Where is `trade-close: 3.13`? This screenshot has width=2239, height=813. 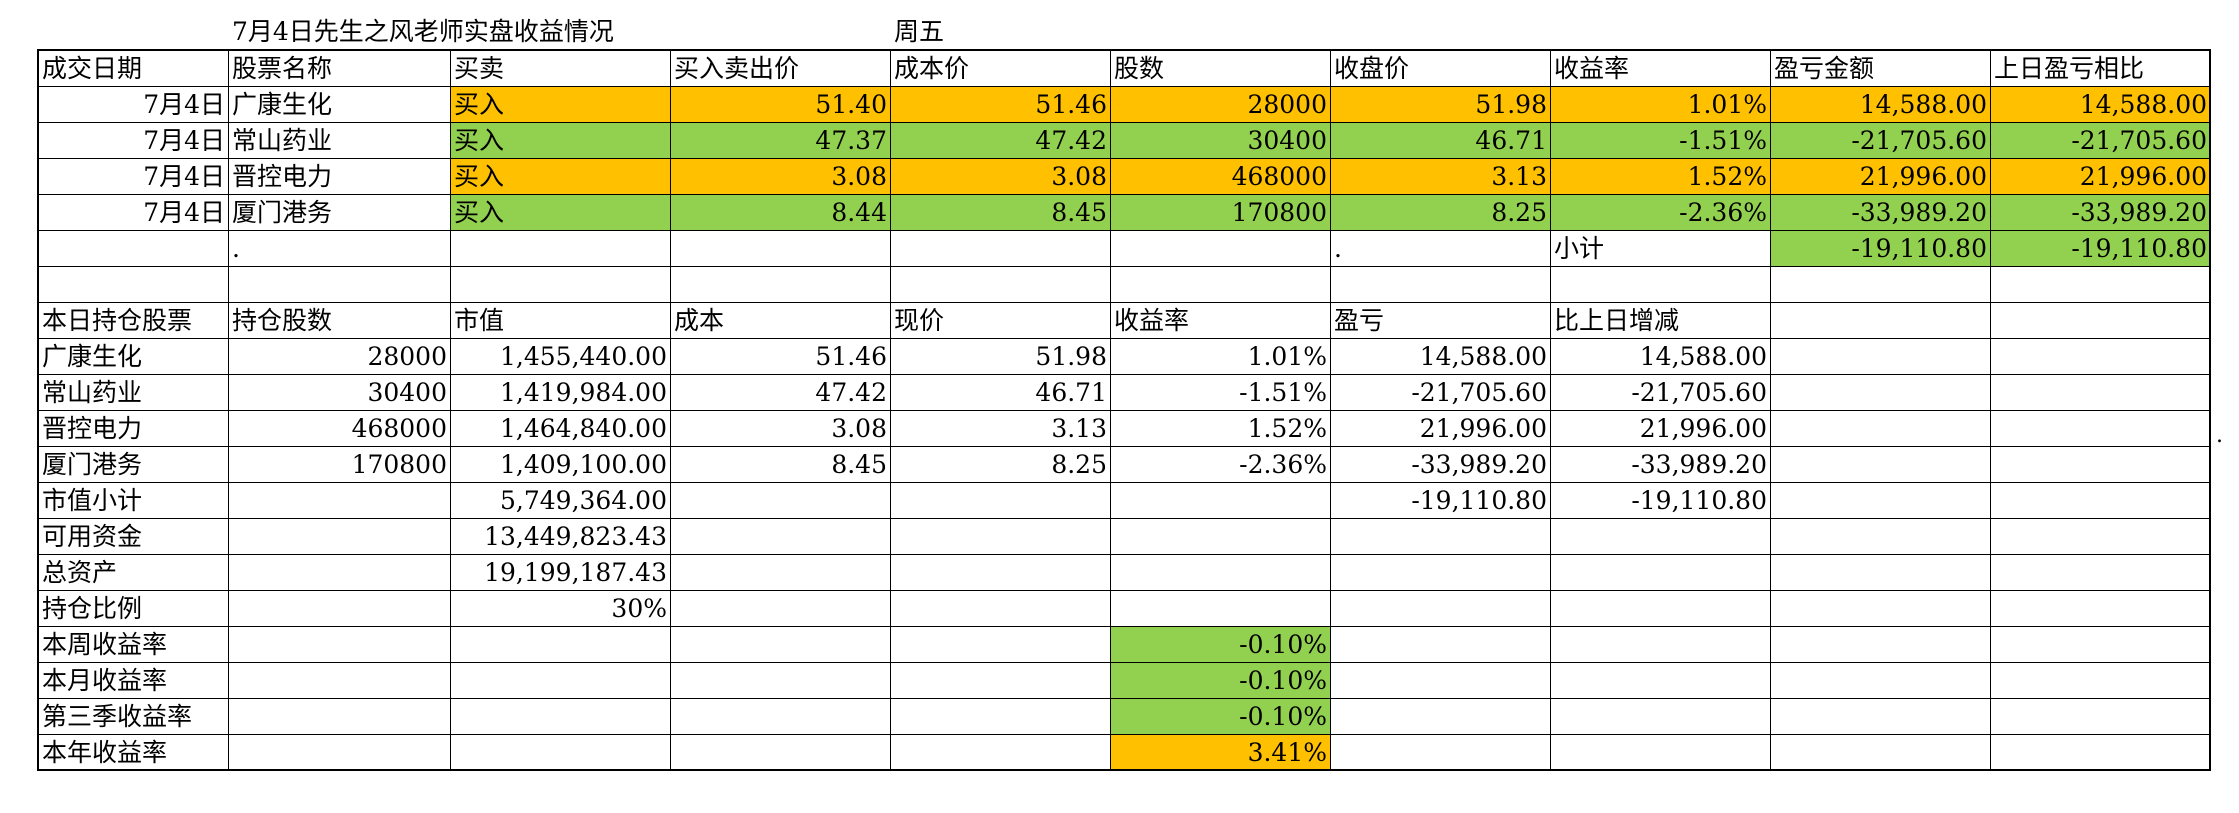
trade-close: 3.13 is located at coordinates (1519, 176).